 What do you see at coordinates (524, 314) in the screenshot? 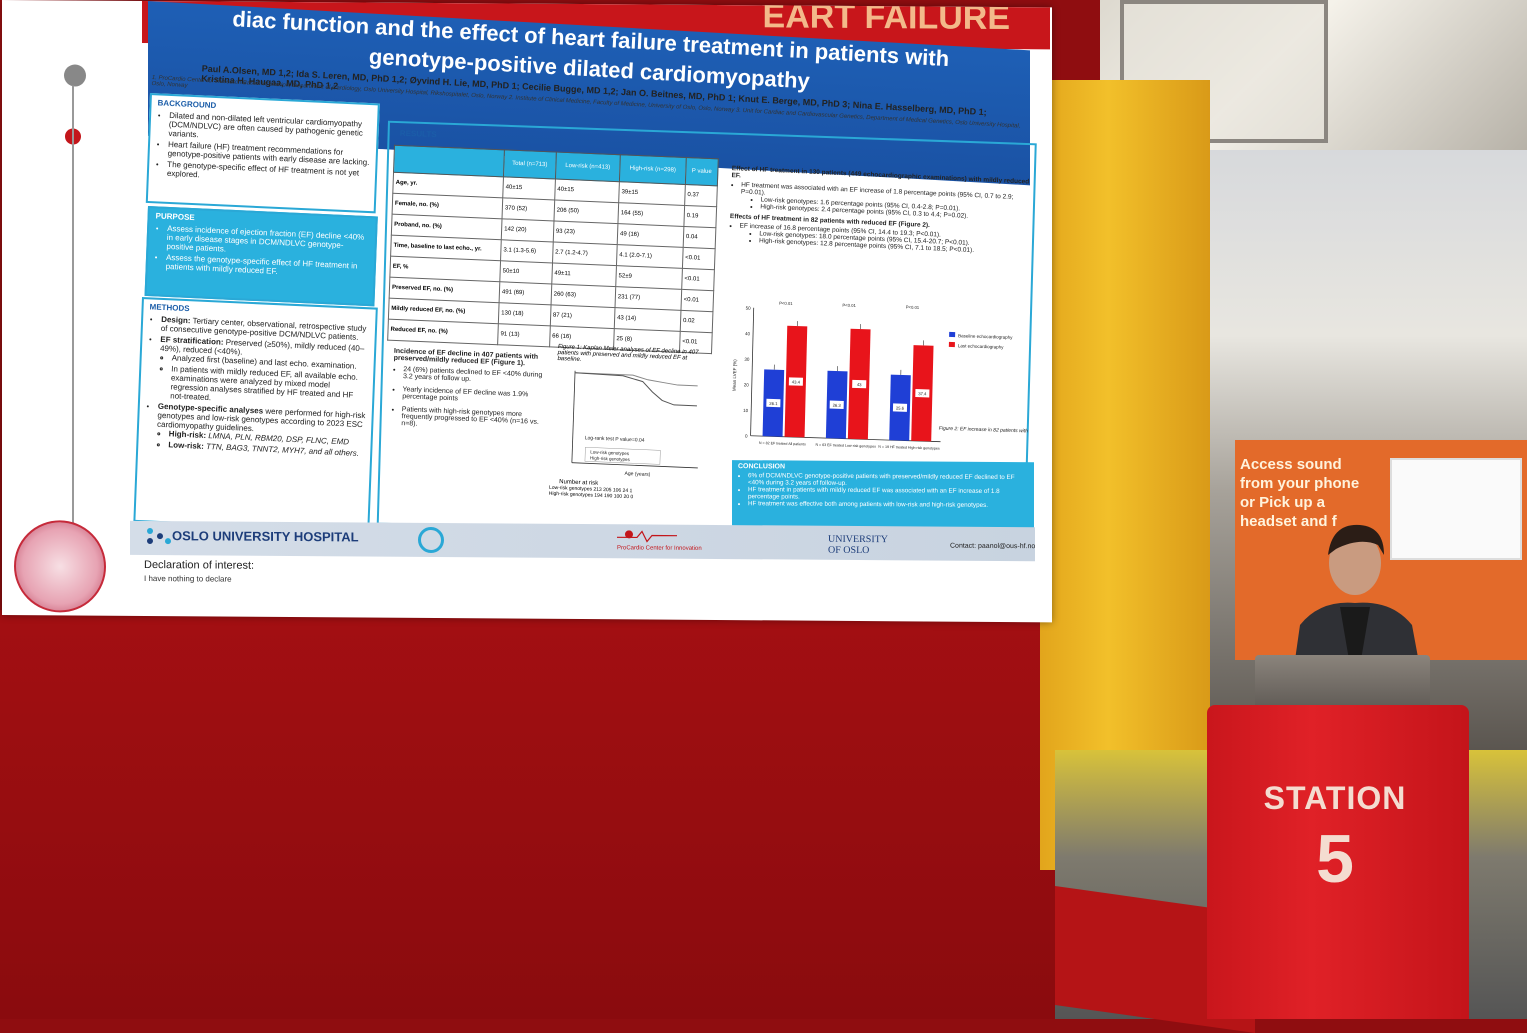
I see `table-cell: 130 (18)` at bounding box center [524, 314].